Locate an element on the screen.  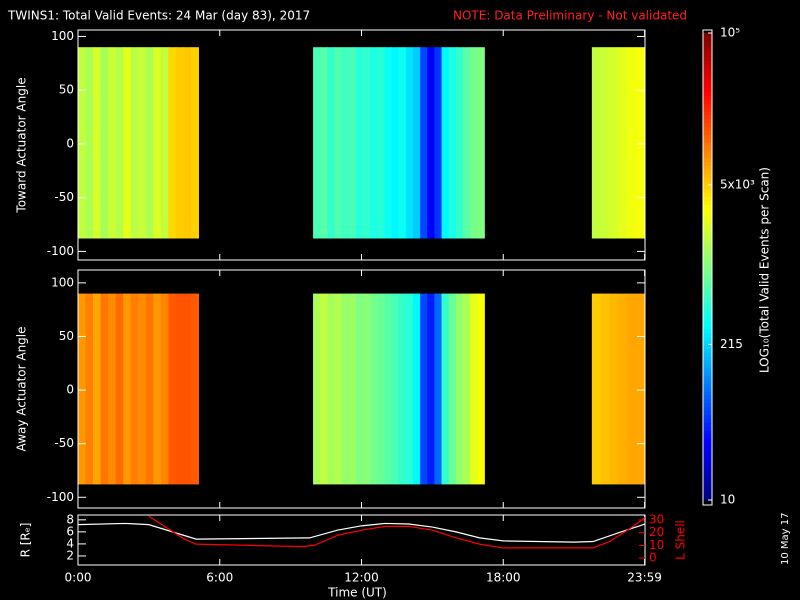
series-group is located at coordinates (361, 532).